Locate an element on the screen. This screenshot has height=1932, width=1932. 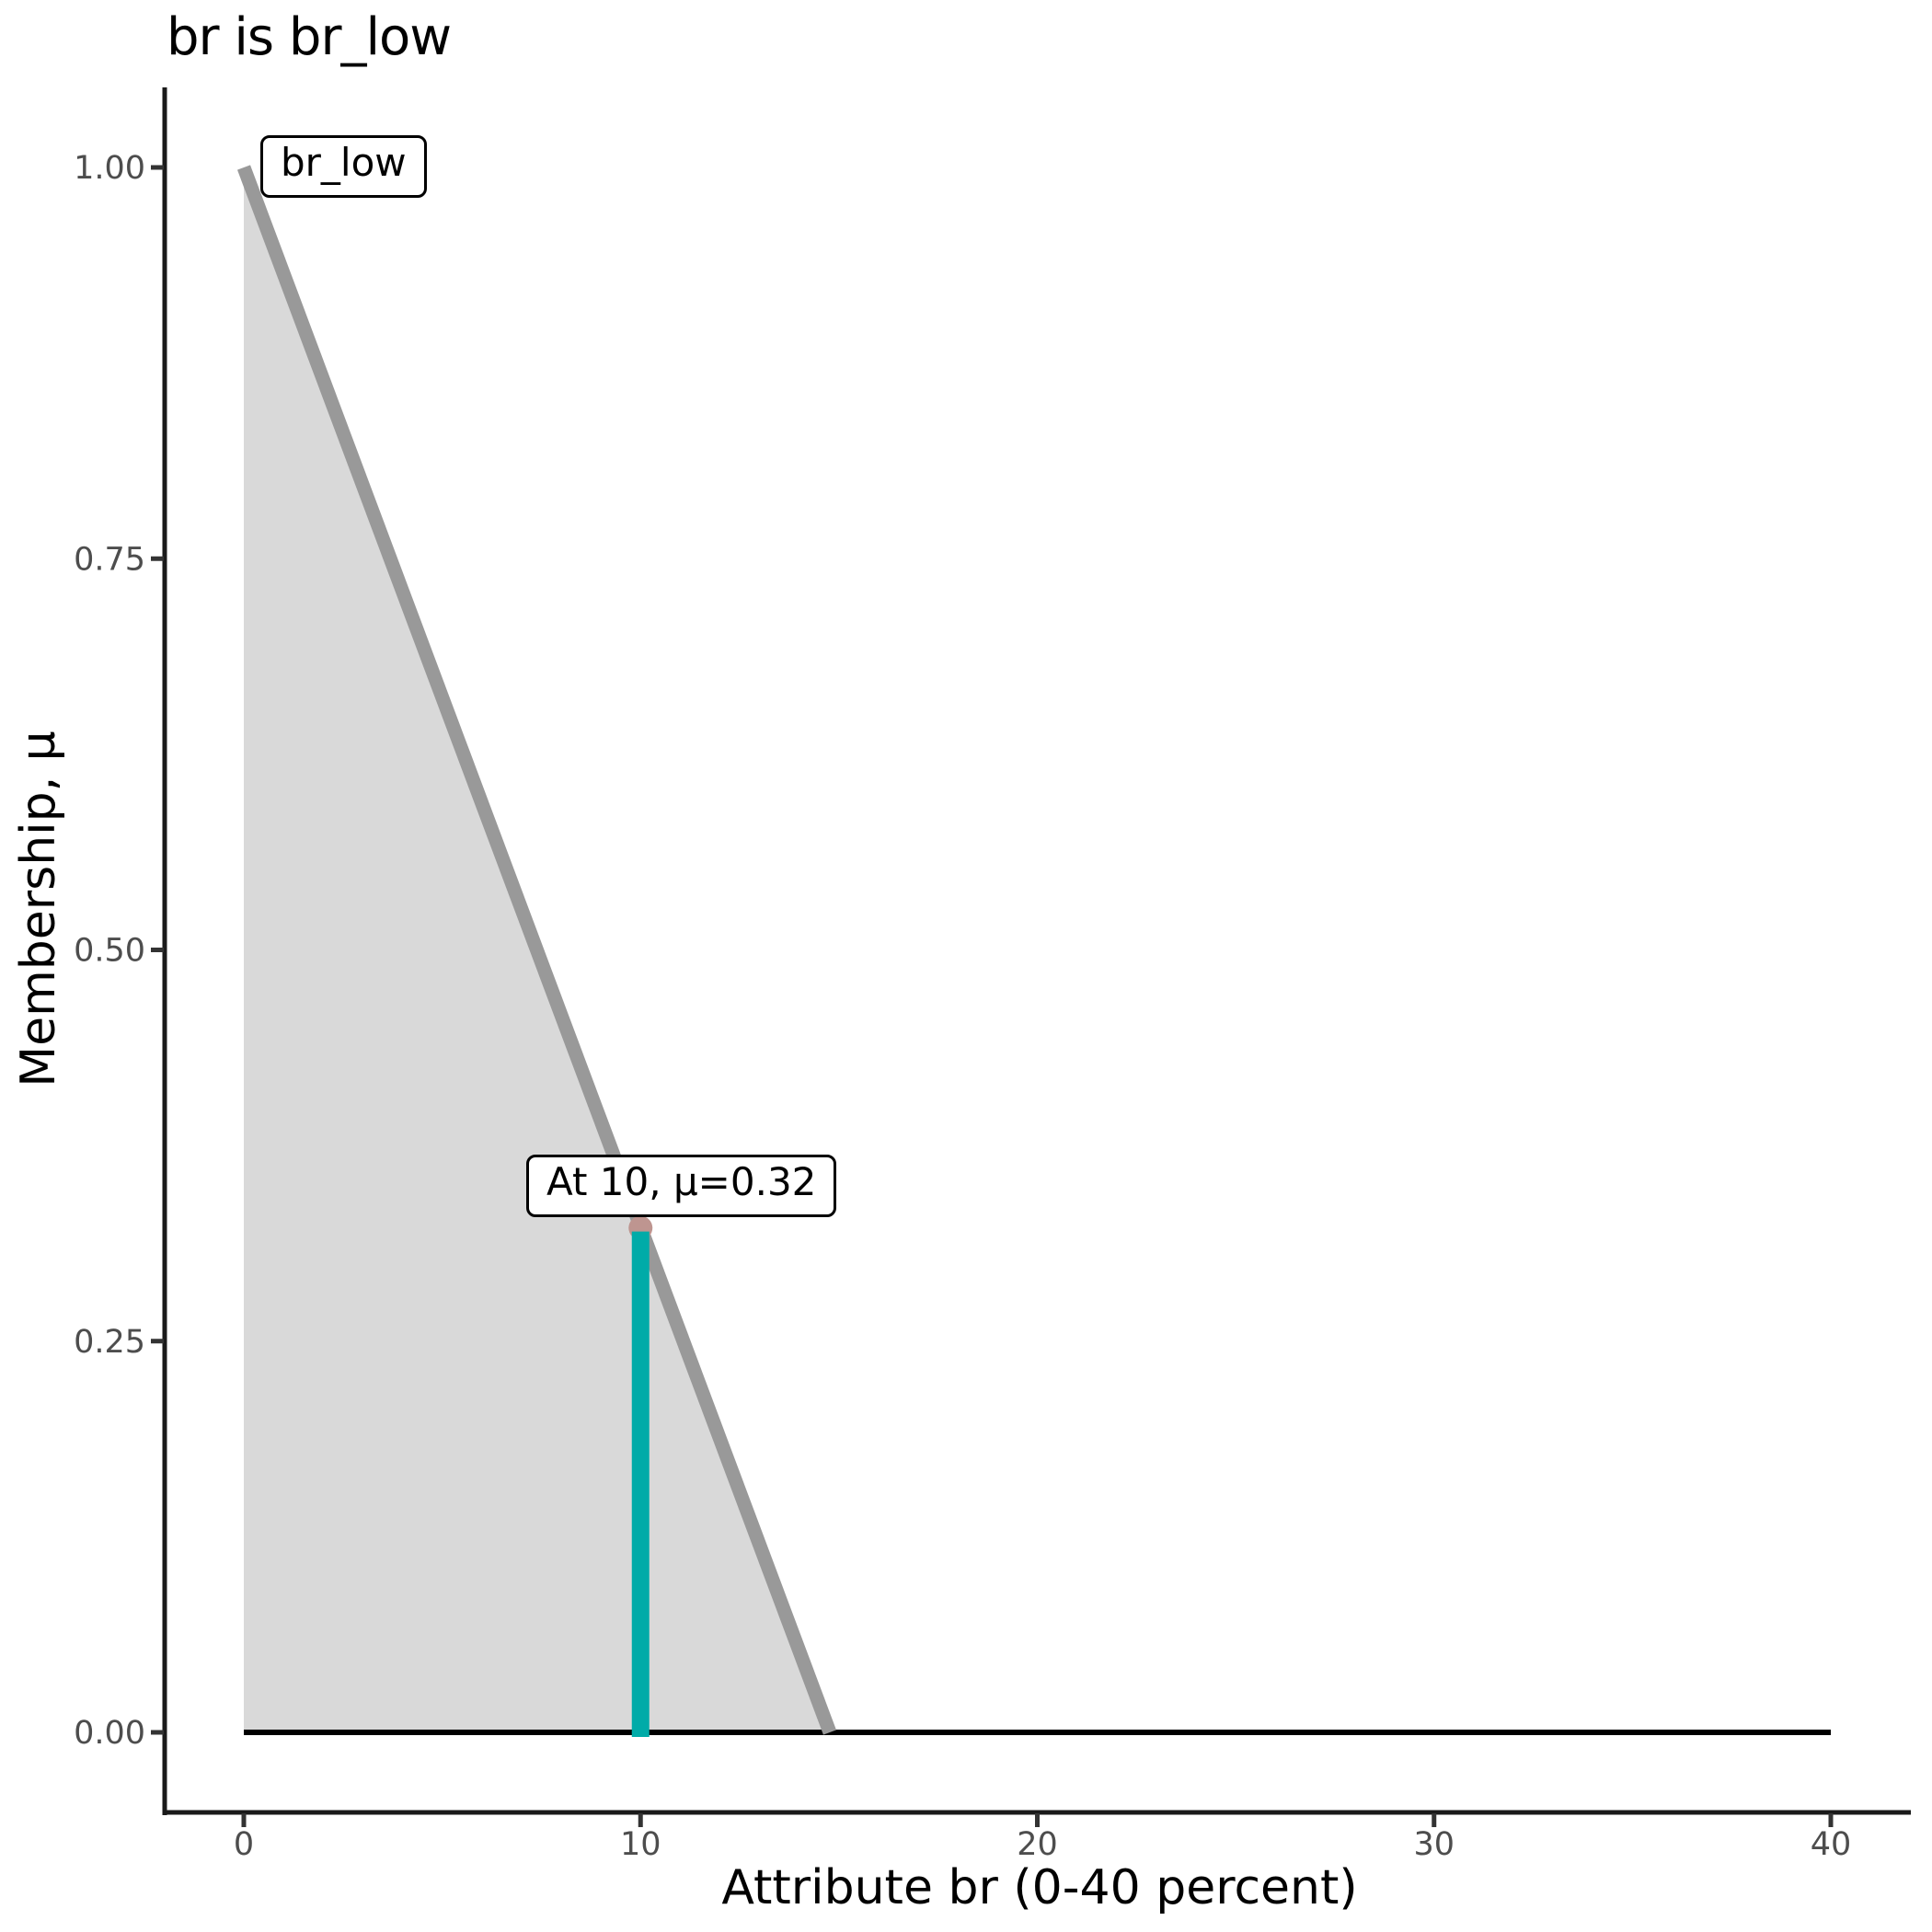
chart-title: br is br_low is located at coordinates (309, 37).